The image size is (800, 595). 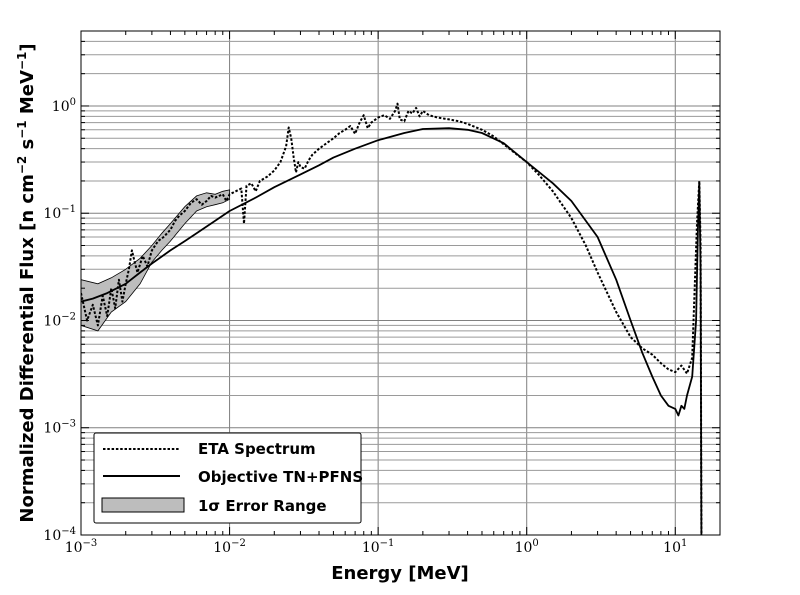 What do you see at coordinates (527, 547) in the screenshot?
I see `x-tick-label: 10⁰` at bounding box center [527, 547].